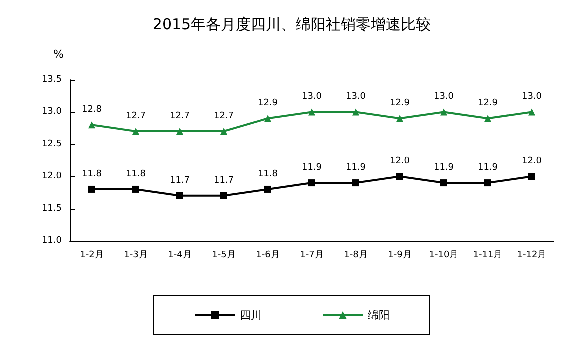  Describe the element at coordinates (292, 25) in the screenshot. I see `chart-title: 2015年各月度四川、绵阳社销零增速比较` at that location.